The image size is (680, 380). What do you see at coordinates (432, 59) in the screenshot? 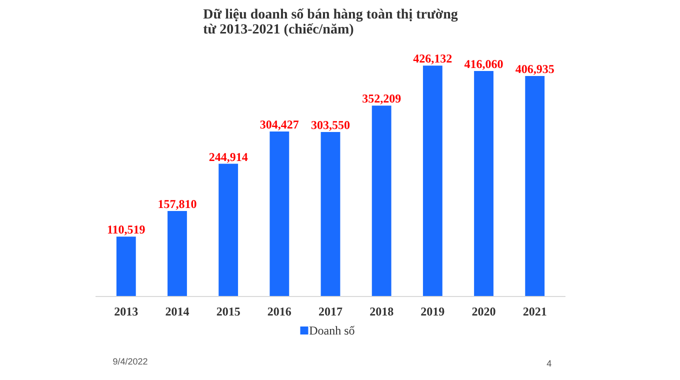
I see `data-label: 426,132` at bounding box center [432, 59].